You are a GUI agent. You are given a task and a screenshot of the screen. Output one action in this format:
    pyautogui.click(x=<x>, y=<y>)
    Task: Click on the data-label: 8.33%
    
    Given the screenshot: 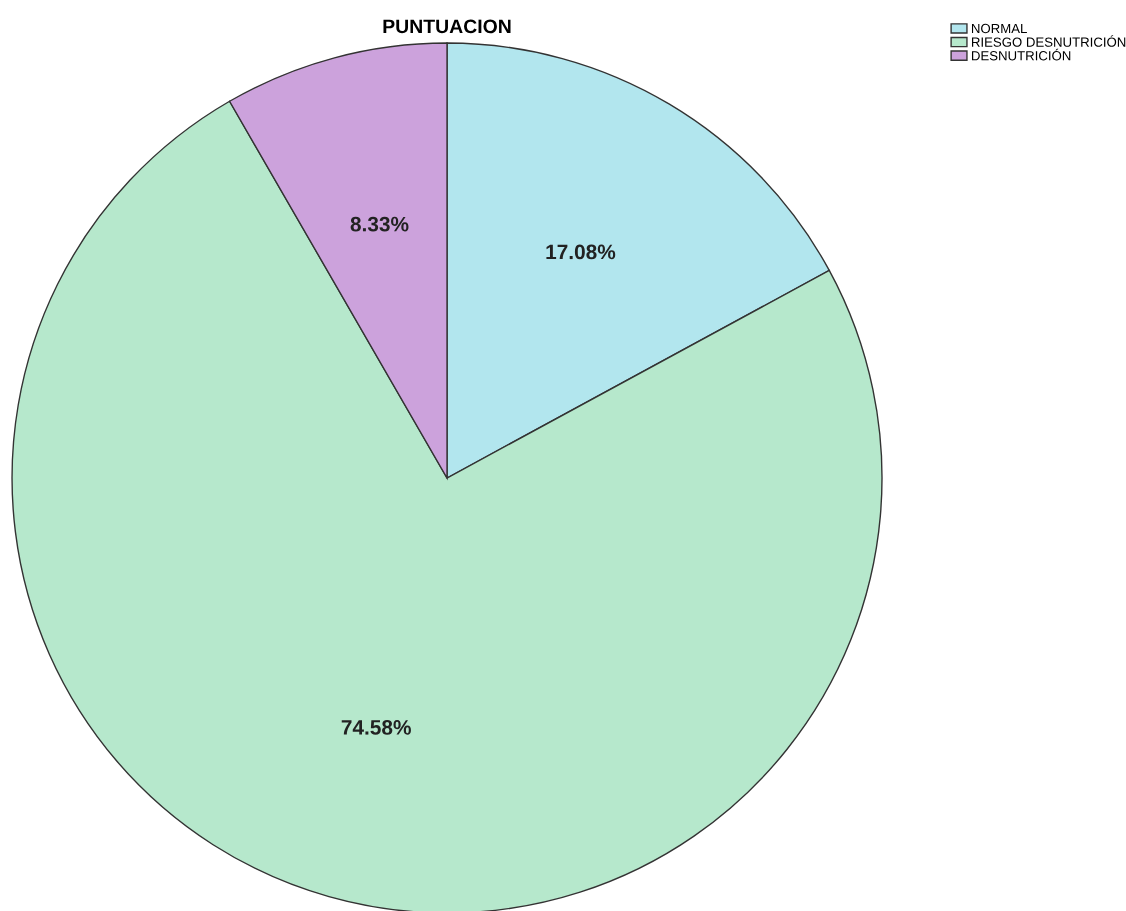 What is the action you would take?
    pyautogui.click(x=379, y=224)
    